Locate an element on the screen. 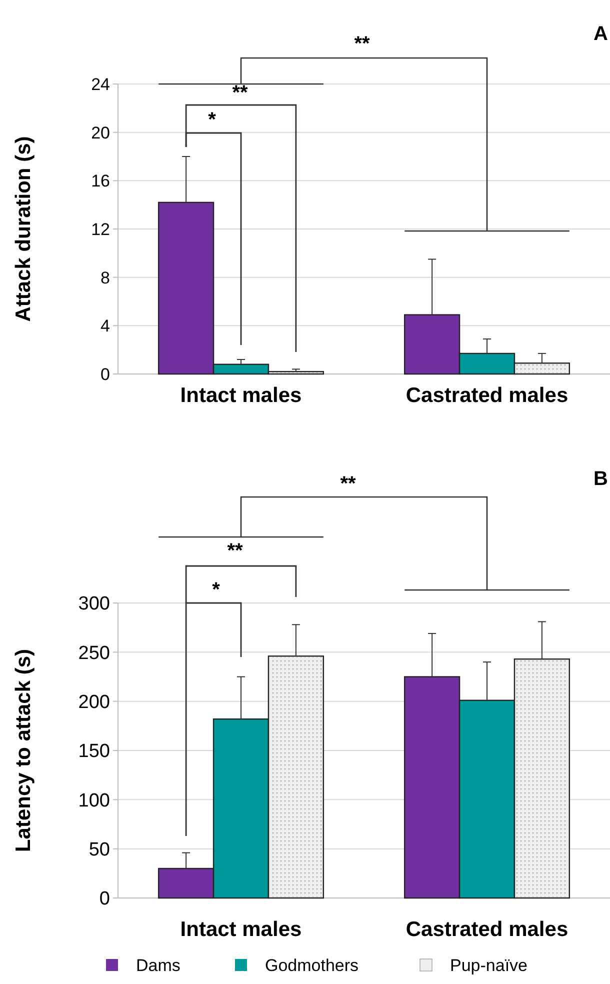  y-tick-label: 8 is located at coordinates (105, 278).